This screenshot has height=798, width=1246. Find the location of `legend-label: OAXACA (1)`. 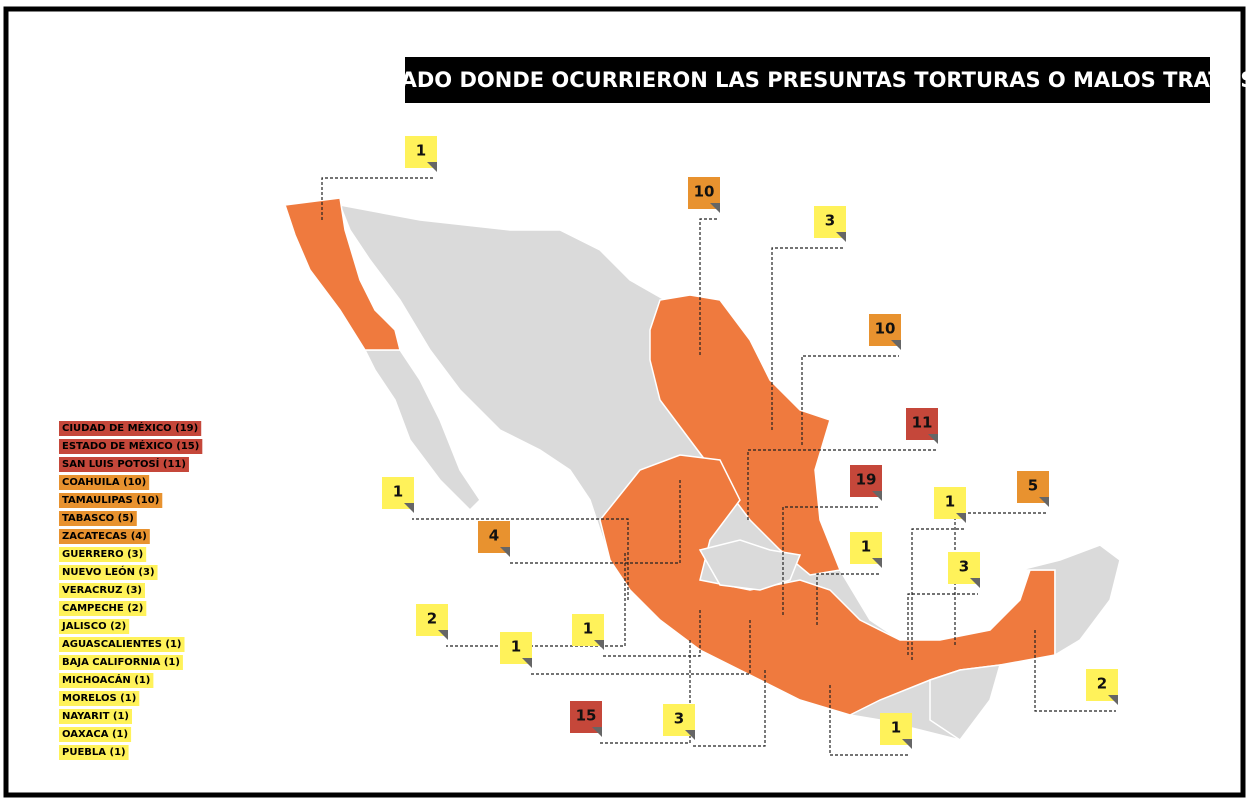

legend-label: OAXACA (1) is located at coordinates (95, 734).